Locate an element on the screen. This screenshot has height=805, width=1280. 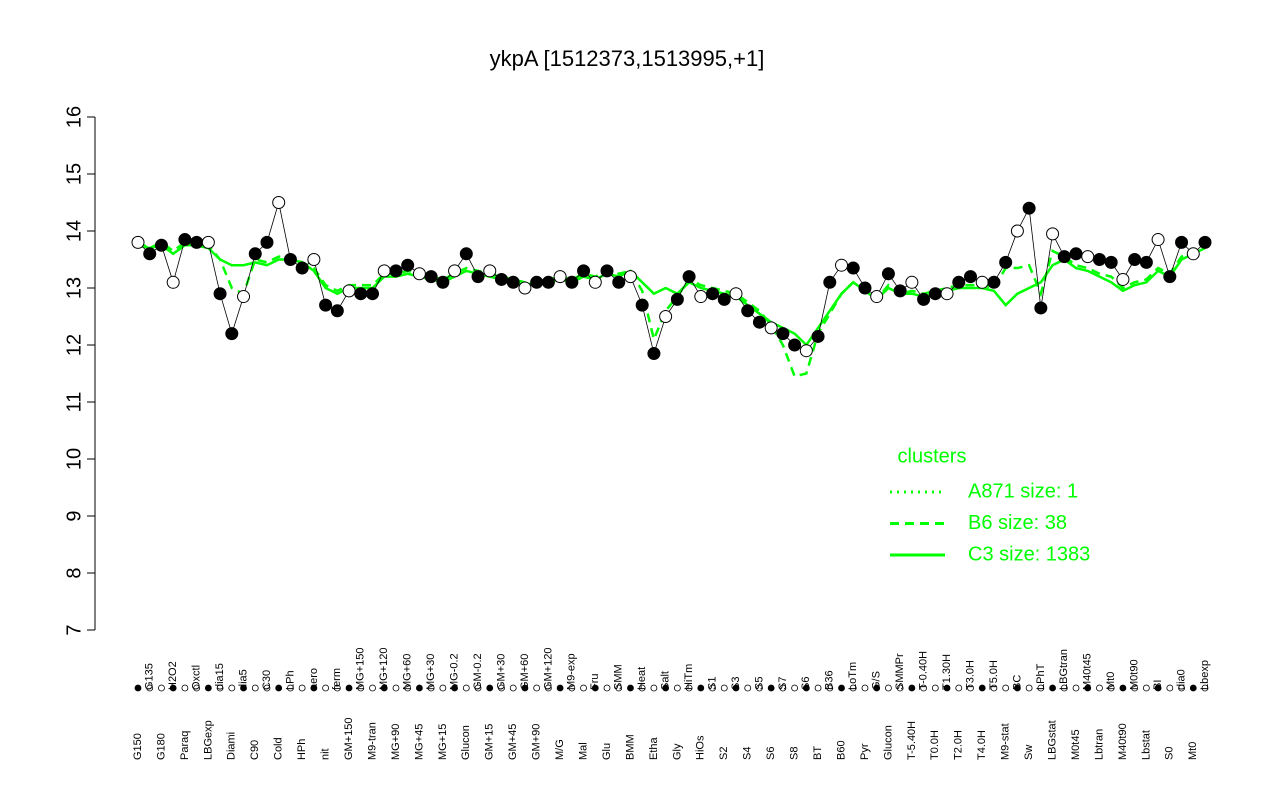
x-tick-label: M9-stat is located at coordinates (1006, 741).